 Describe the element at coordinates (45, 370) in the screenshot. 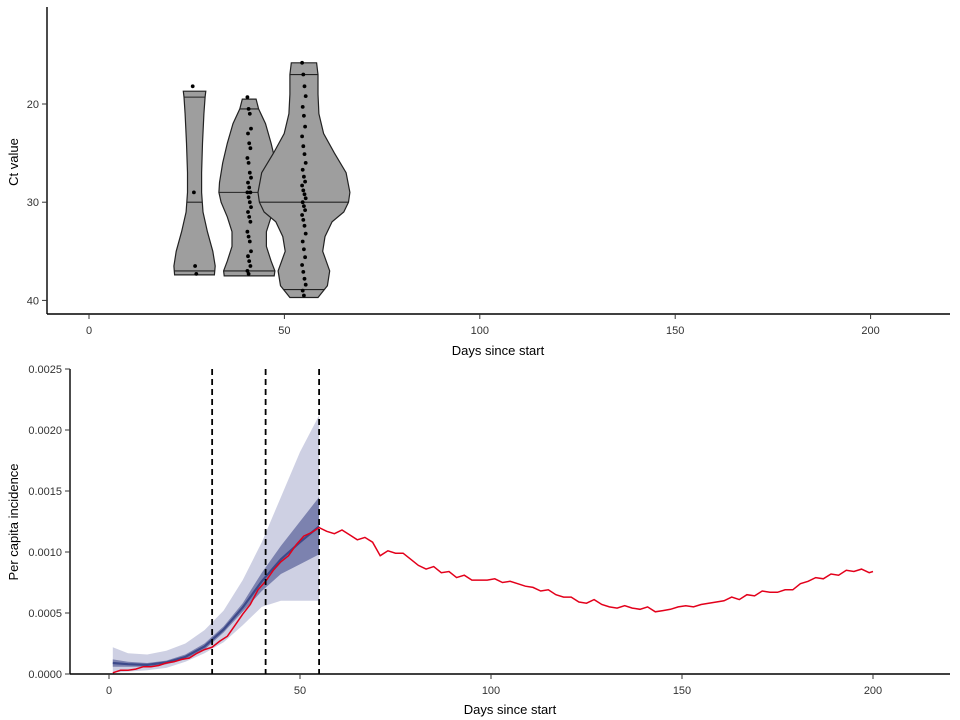

I see `y-tick-label: 0.0025` at that location.